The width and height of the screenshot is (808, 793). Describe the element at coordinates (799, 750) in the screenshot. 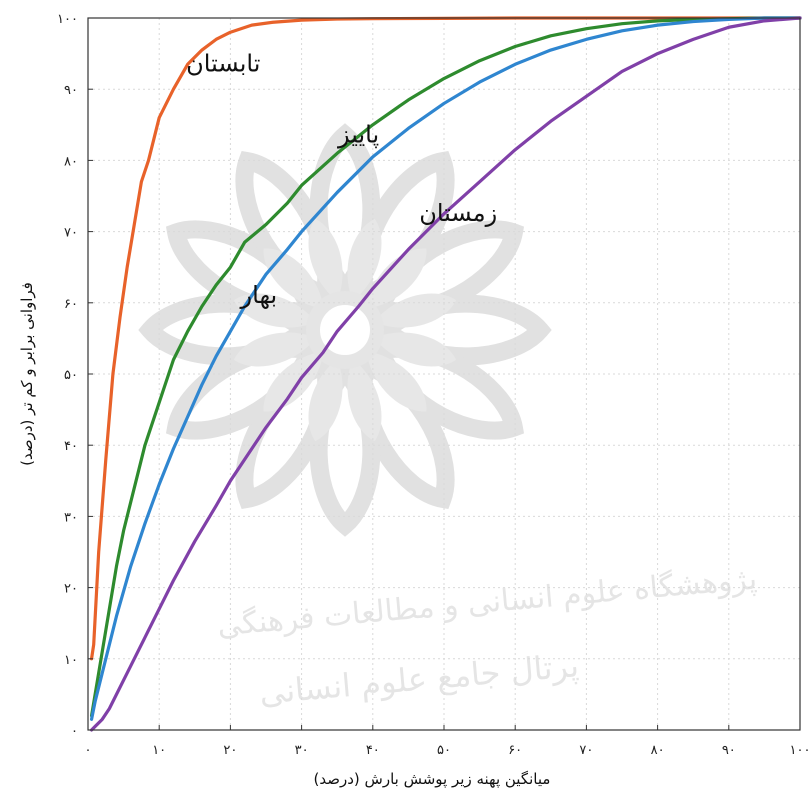

I see `x-tick-label: ۱۰۰` at that location.